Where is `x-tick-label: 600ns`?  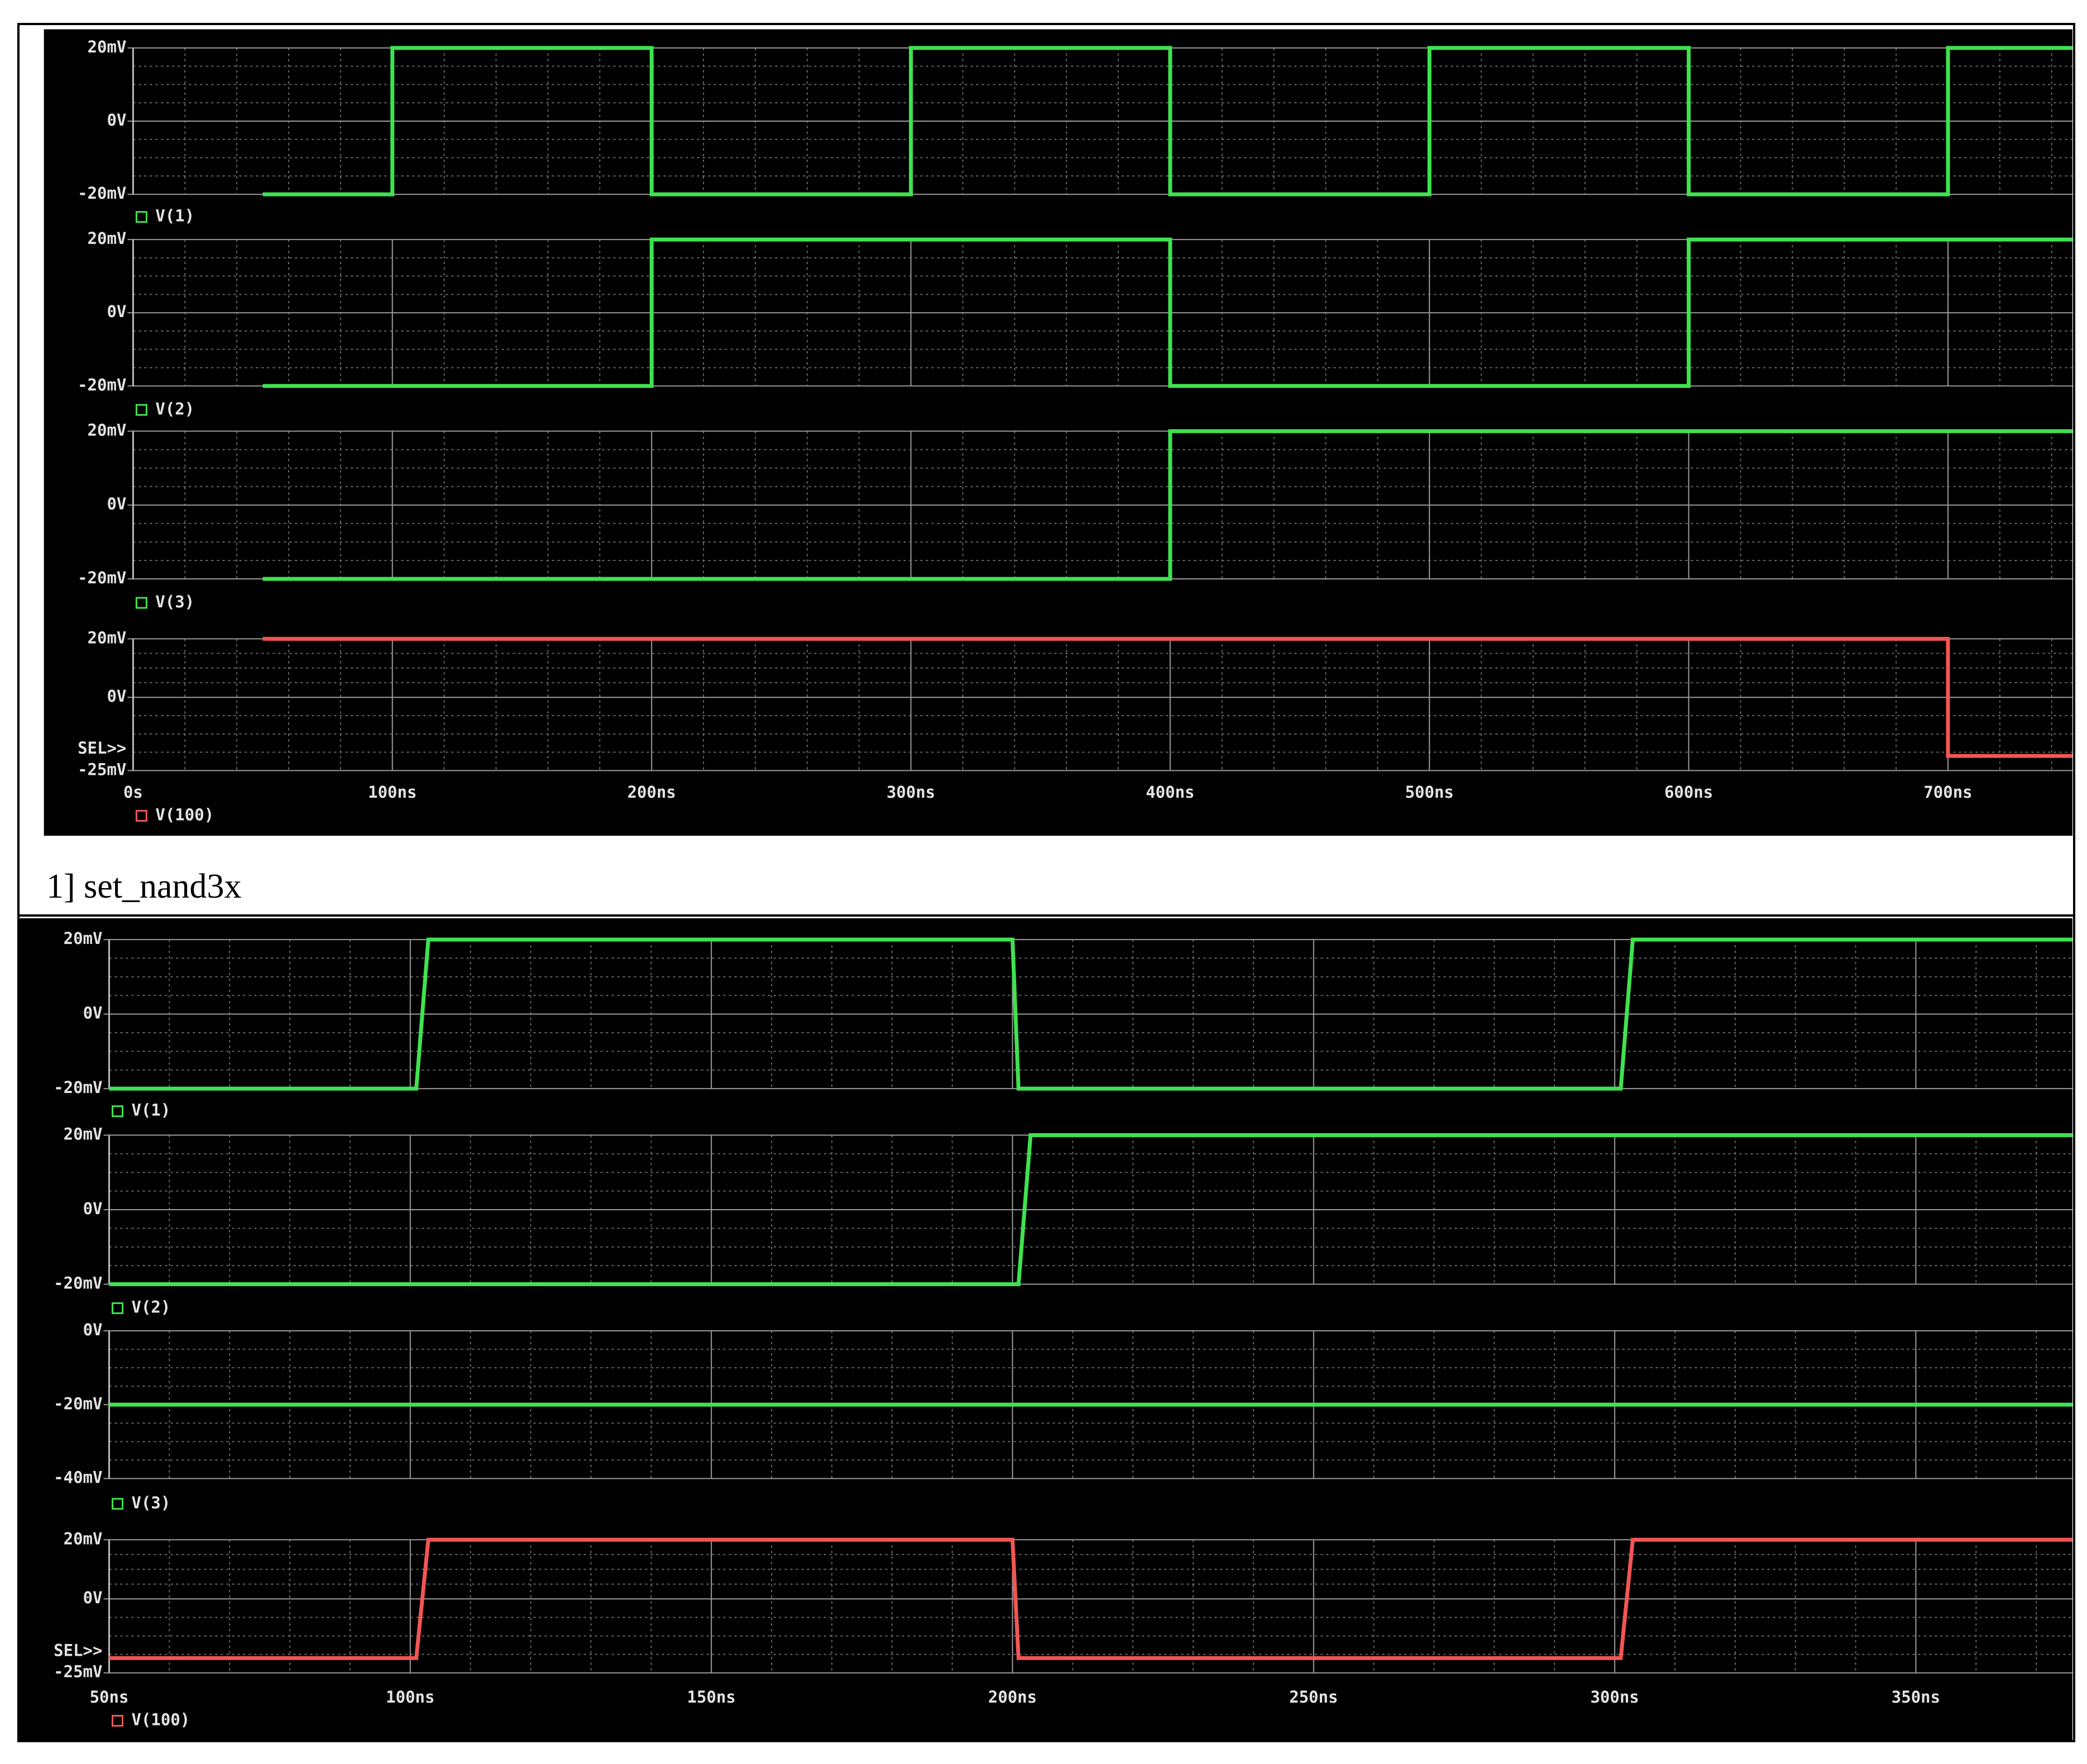 x-tick-label: 600ns is located at coordinates (1689, 792).